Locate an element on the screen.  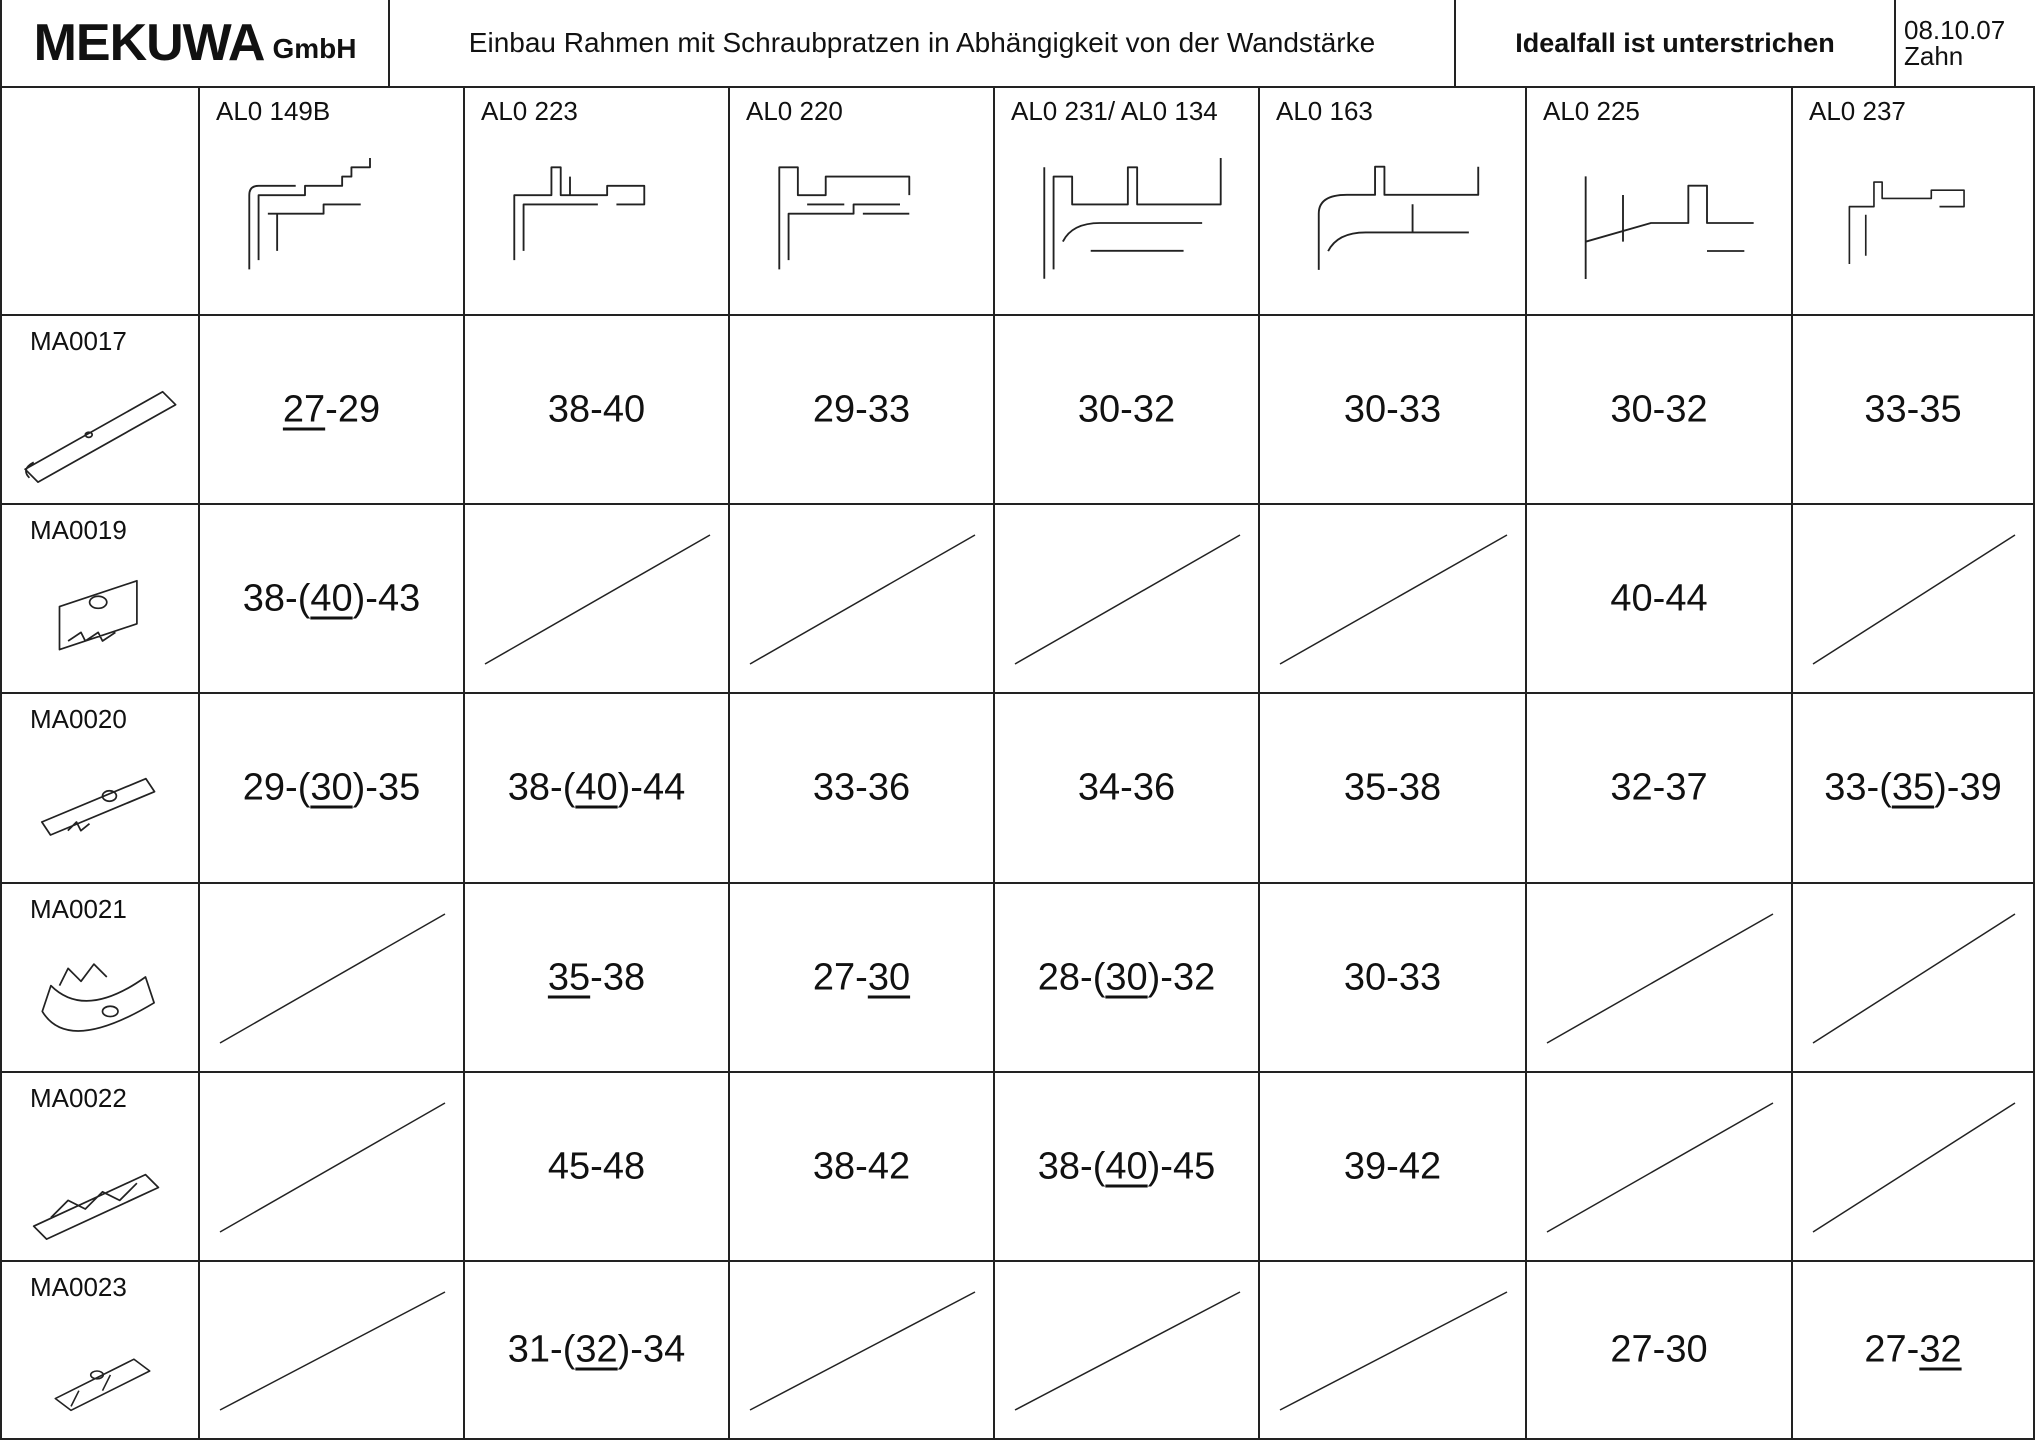
column-header: AL0 163 is located at coordinates (1393, 202).